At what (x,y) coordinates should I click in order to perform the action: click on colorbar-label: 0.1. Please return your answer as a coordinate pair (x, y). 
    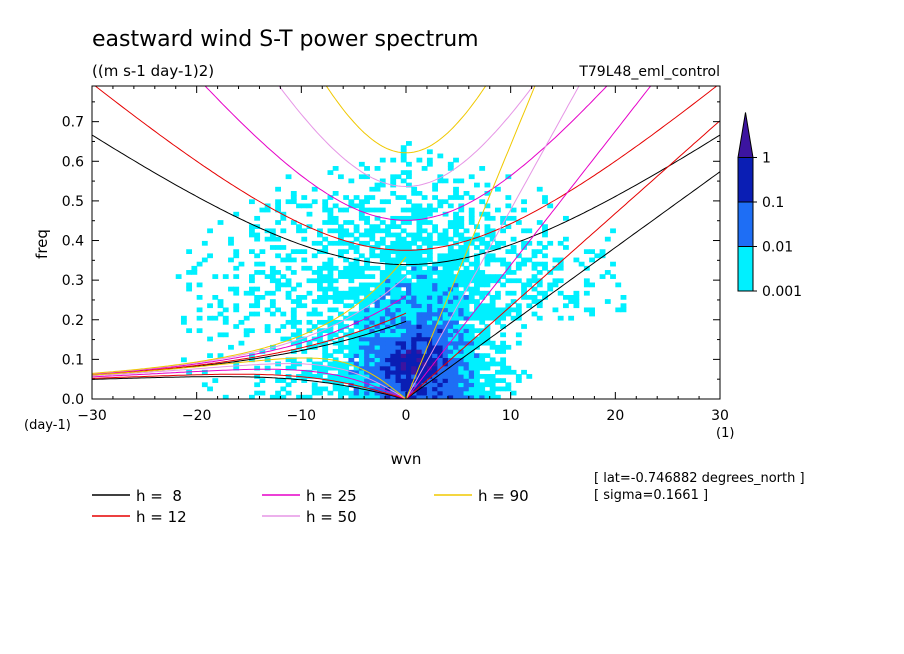
    Looking at the image, I should click on (773, 203).